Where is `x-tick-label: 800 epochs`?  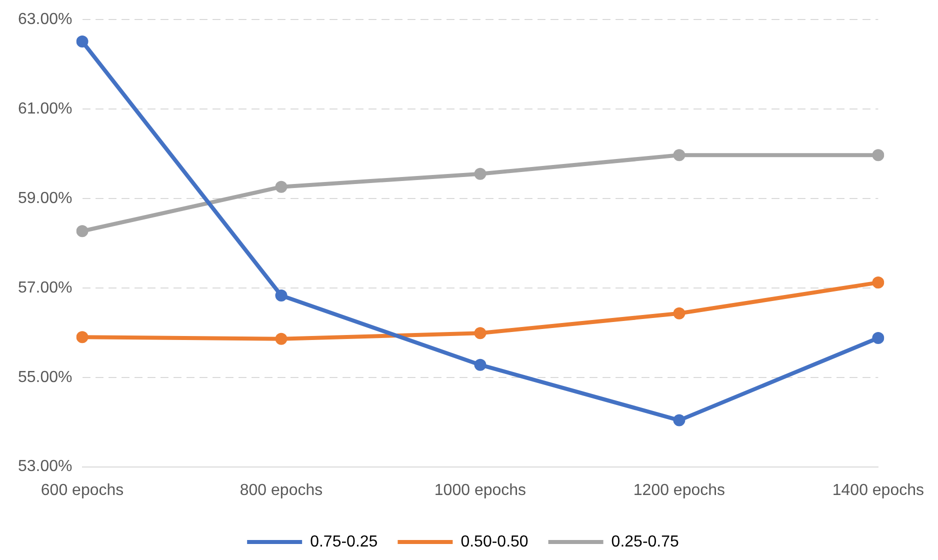
x-tick-label: 800 epochs is located at coordinates (281, 490).